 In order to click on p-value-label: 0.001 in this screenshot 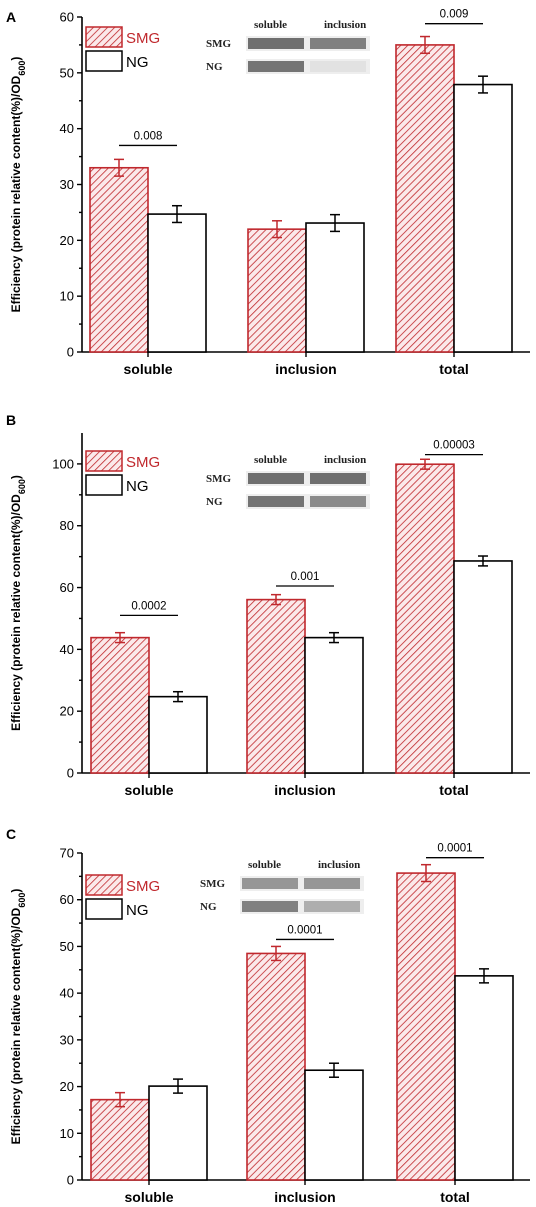, I will do `click(305, 577)`.